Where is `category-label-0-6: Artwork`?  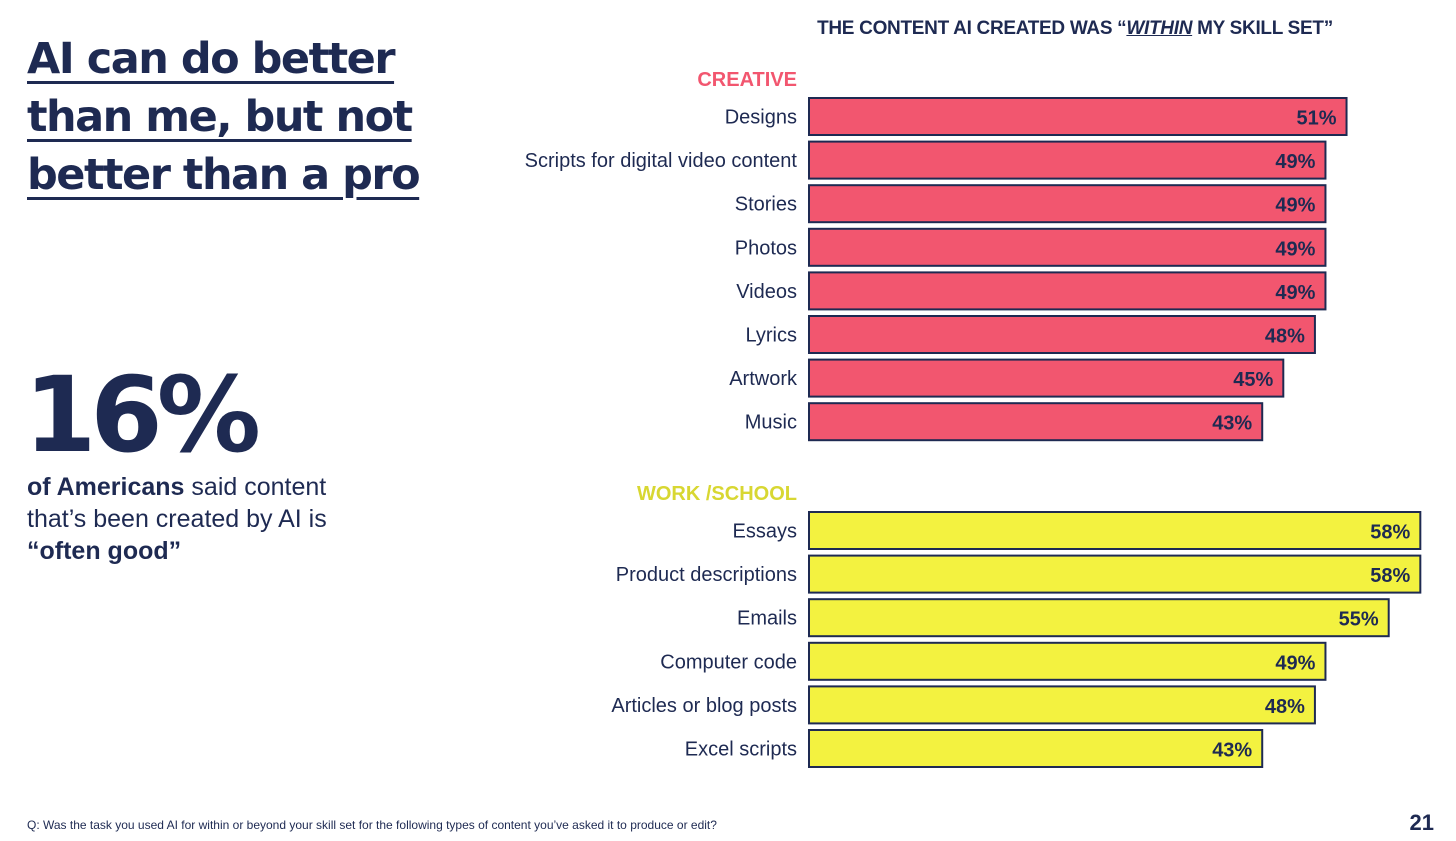
category-label-0-6: Artwork is located at coordinates (763, 379).